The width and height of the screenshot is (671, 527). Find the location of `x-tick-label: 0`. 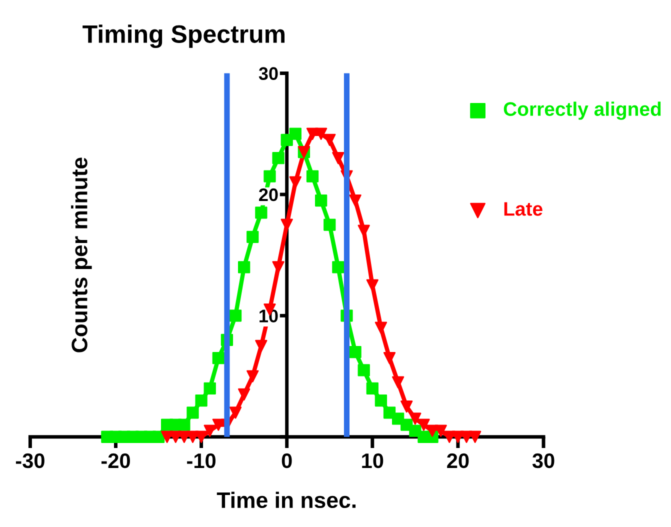

x-tick-label: 0 is located at coordinates (287, 460).